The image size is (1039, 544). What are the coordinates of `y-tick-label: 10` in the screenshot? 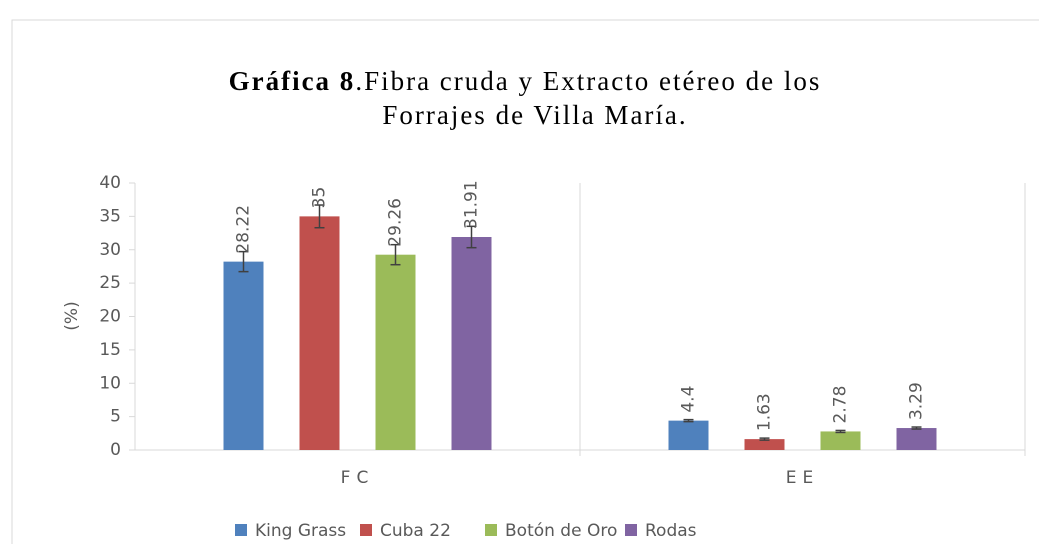 It's located at (110, 383).